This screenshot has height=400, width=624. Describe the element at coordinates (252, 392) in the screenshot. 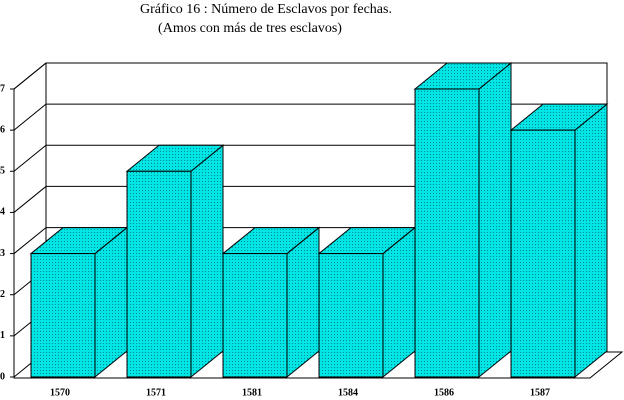

I see `x-tick-label: 1581` at that location.